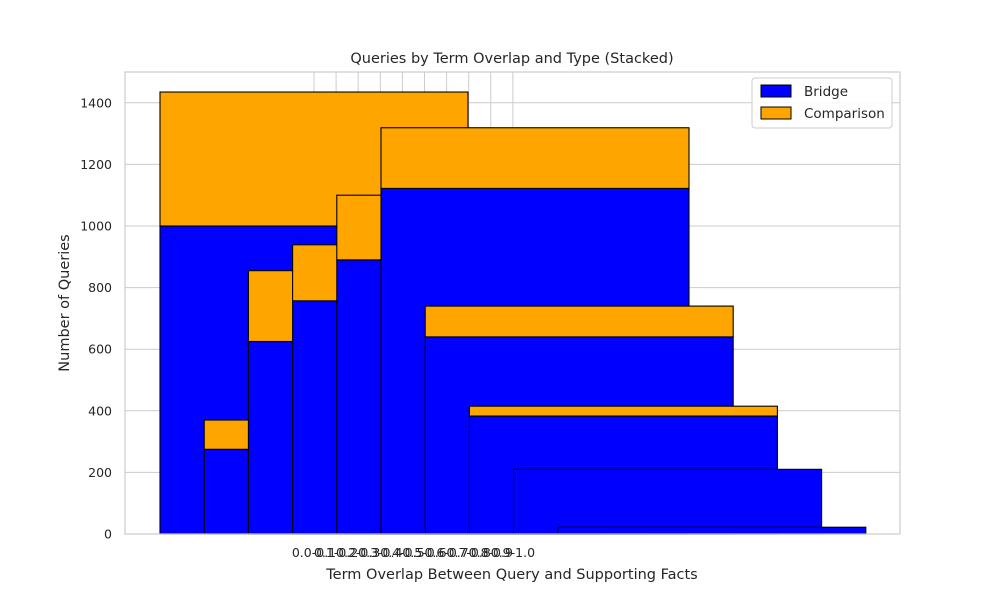 The height and width of the screenshot is (600, 1000). I want to click on legend-swatch-bridge, so click(776, 91).